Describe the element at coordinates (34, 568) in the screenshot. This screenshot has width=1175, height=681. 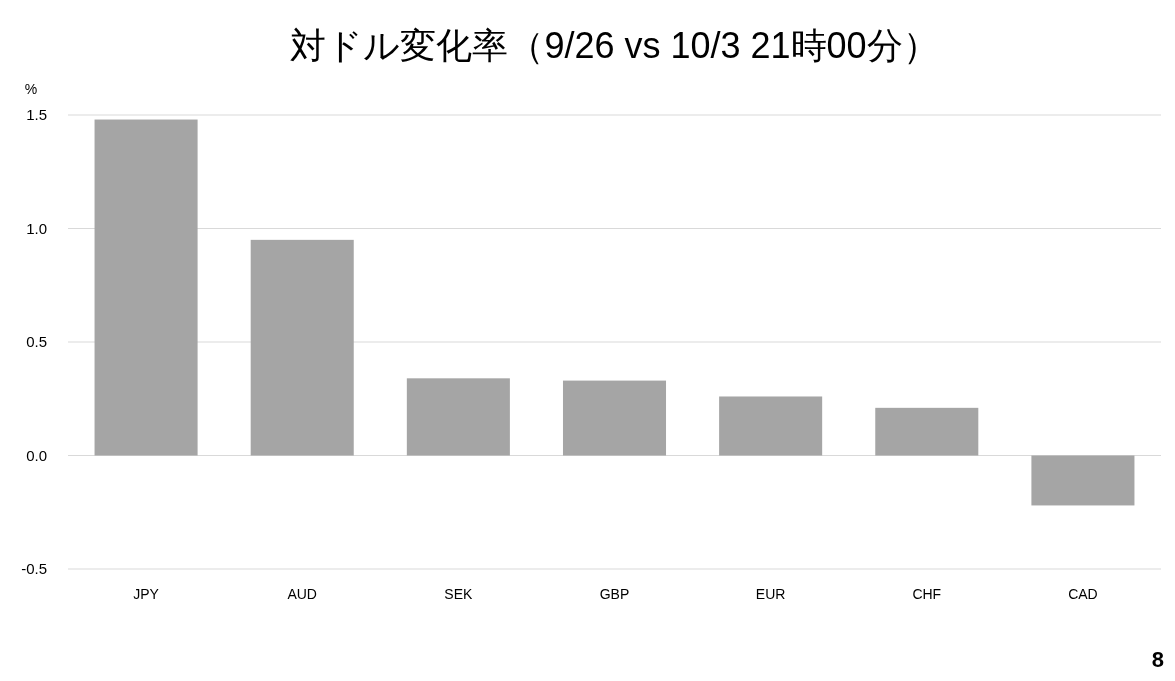
I see `ytick: -0.5` at that location.